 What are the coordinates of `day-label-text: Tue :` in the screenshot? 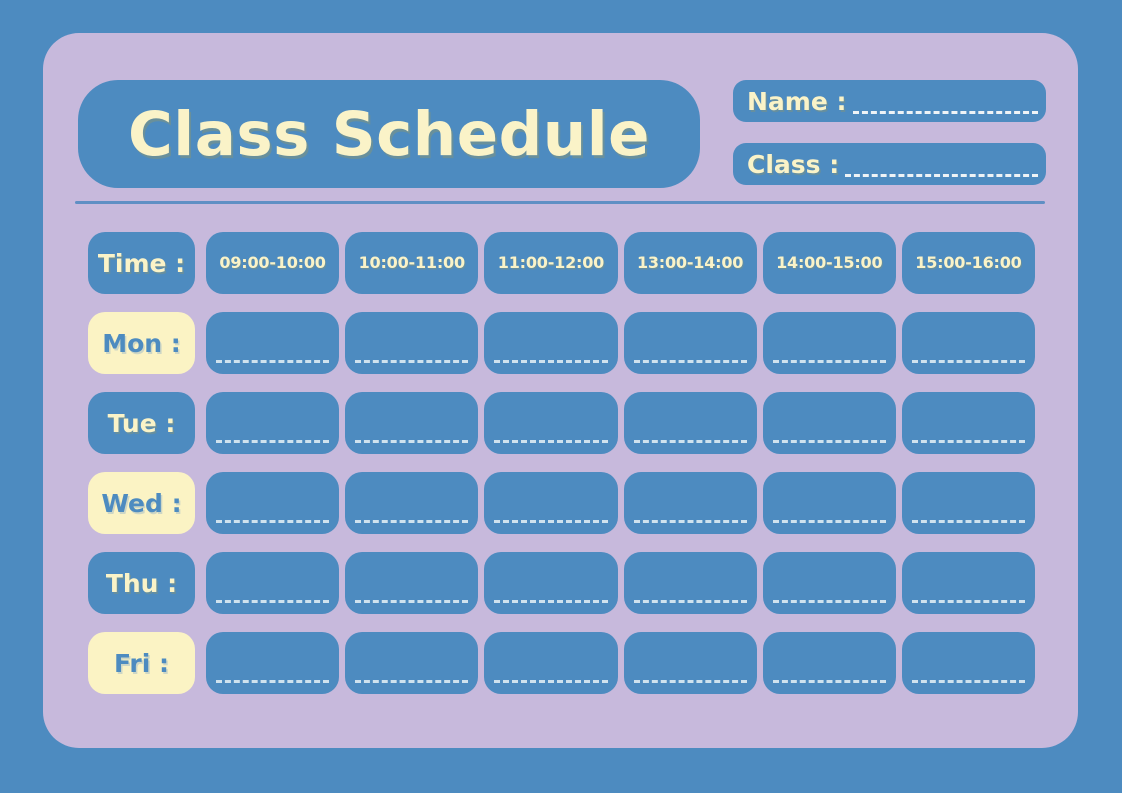 It's located at (141, 423).